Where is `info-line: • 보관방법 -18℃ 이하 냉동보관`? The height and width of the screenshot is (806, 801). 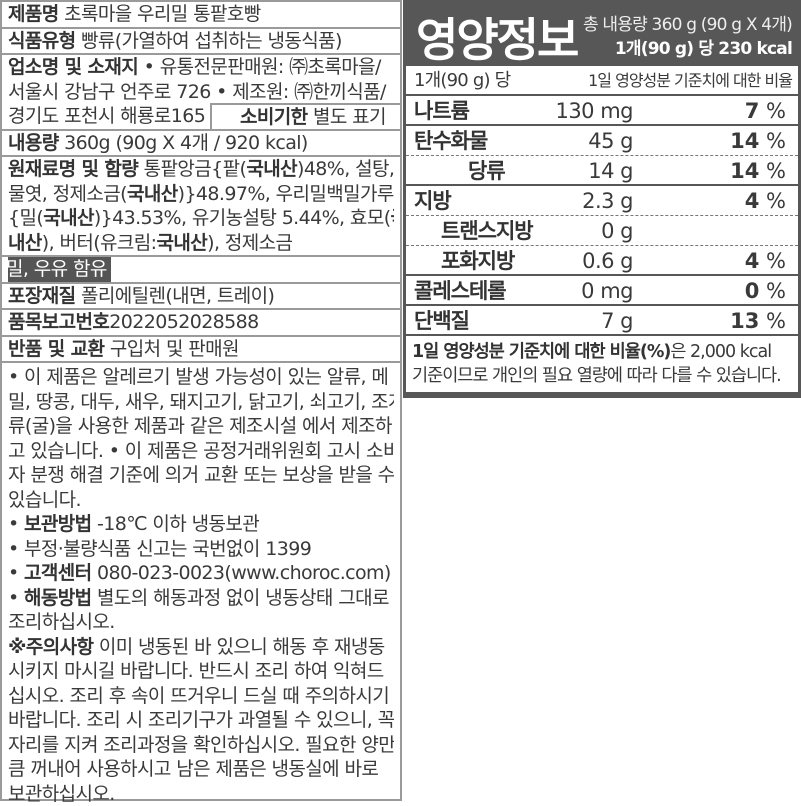 info-line: • 보관방법 -18℃ 이하 냉동보관 is located at coordinates (201, 524).